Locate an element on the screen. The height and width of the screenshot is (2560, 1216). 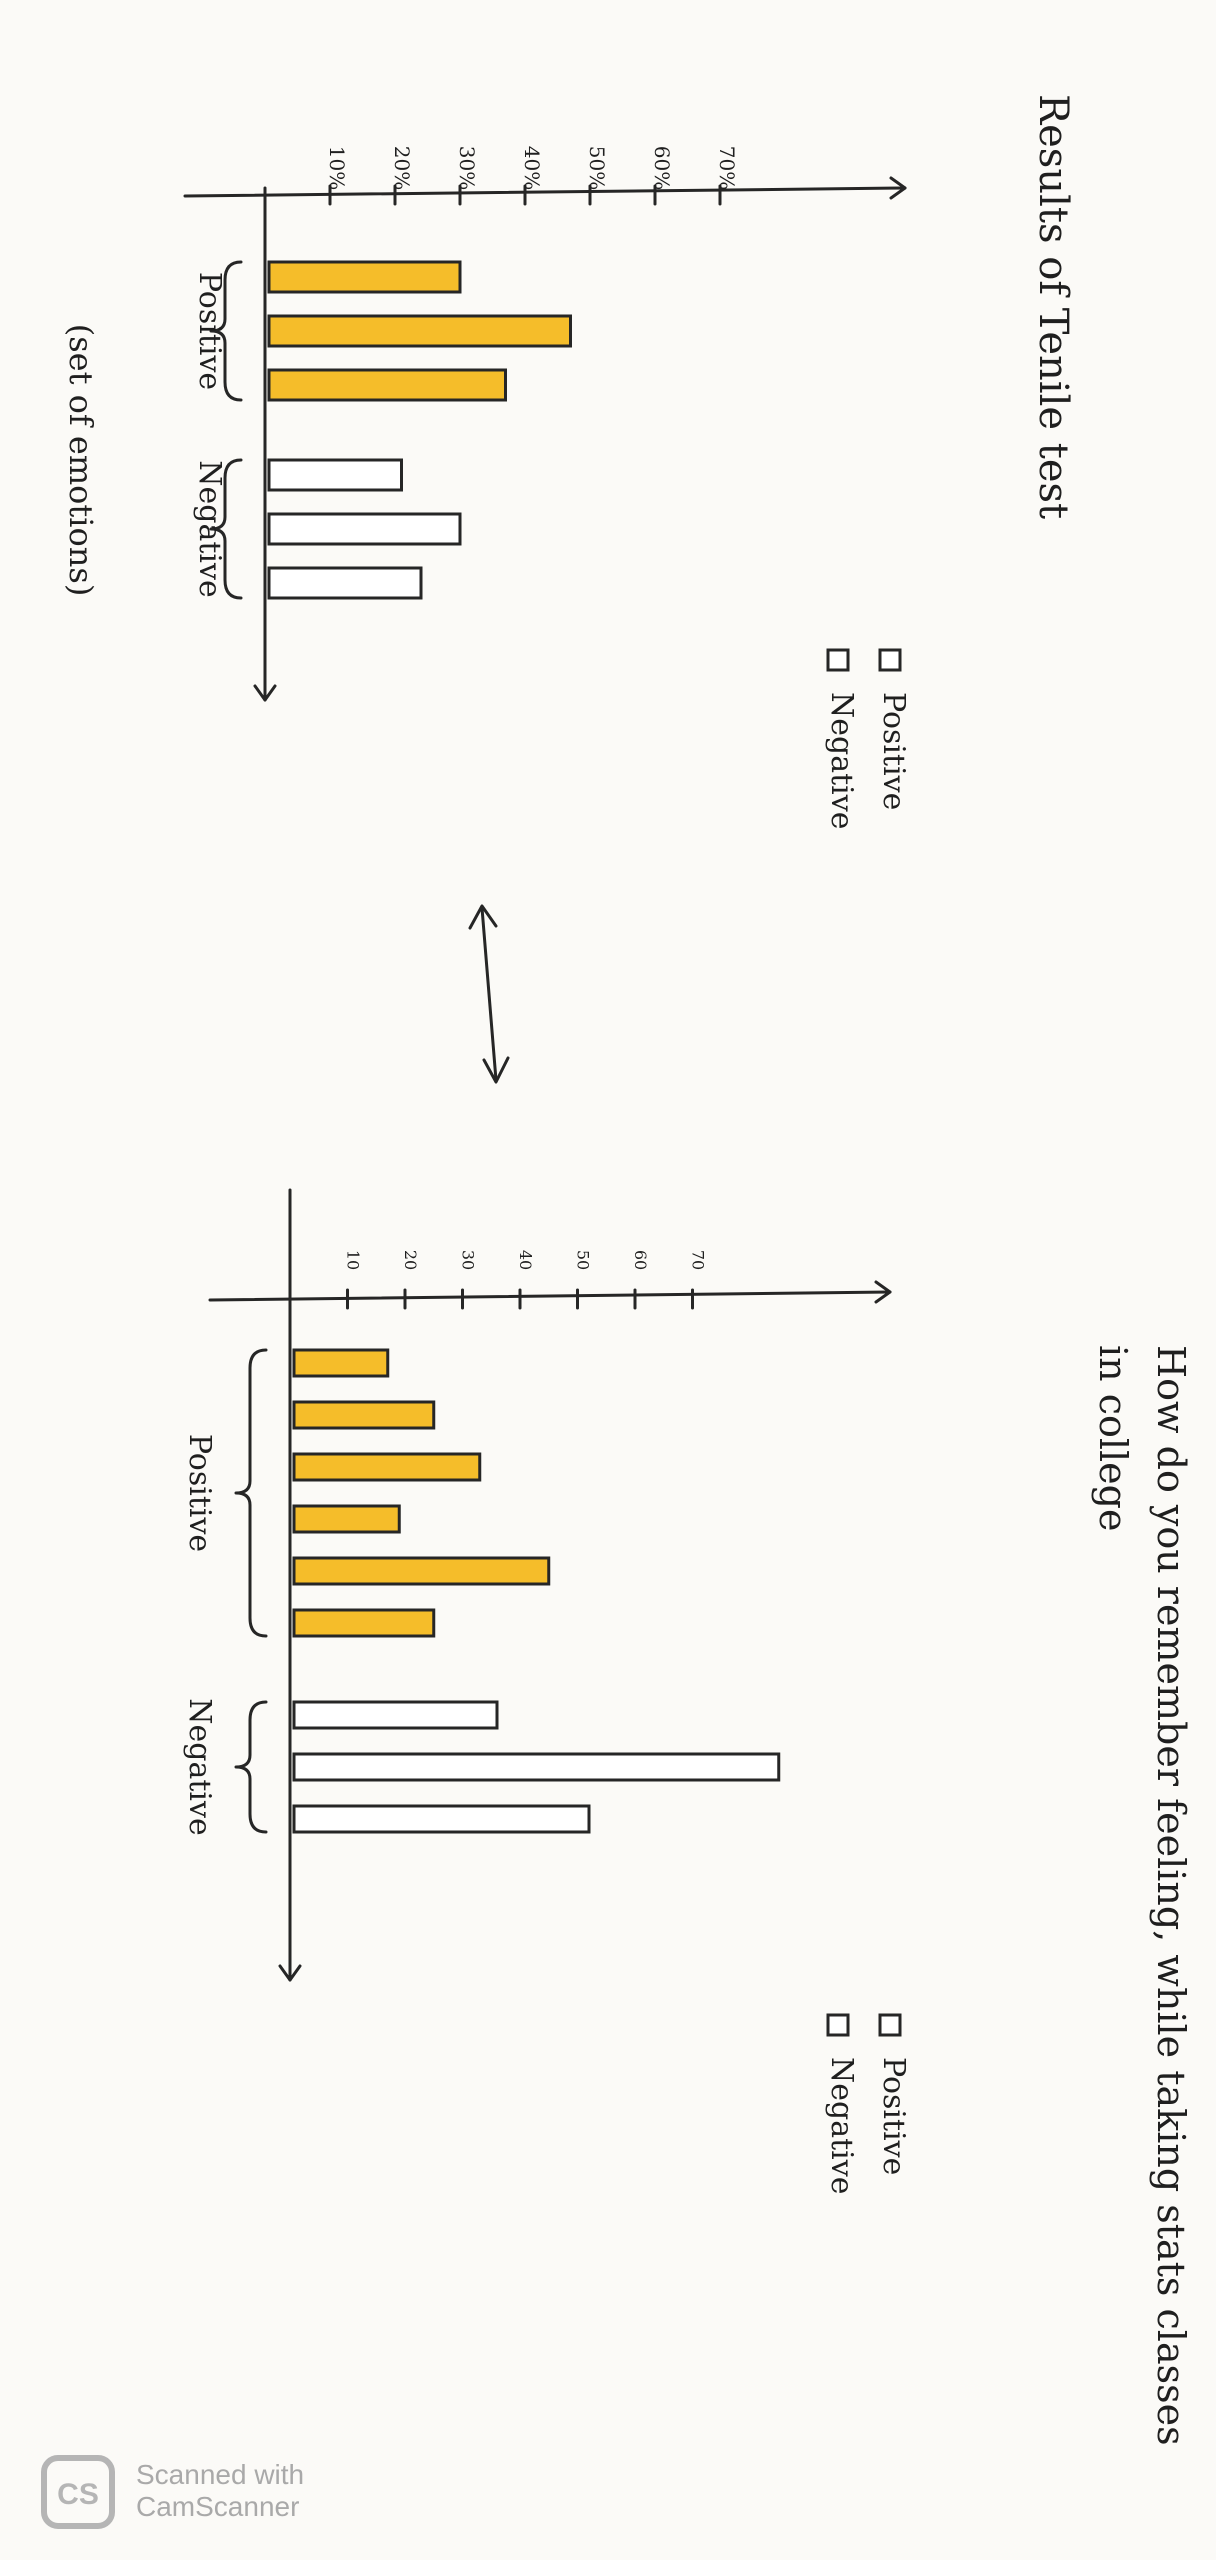
tick-label: 70 is located at coordinates (698, 1260).